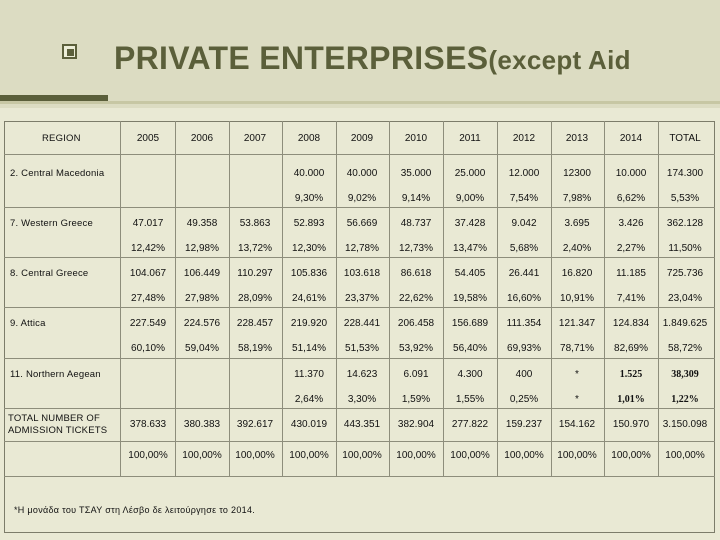 This screenshot has width=720, height=540. What do you see at coordinates (470, 374) in the screenshot?
I see `table-cell: 4.300` at bounding box center [470, 374].